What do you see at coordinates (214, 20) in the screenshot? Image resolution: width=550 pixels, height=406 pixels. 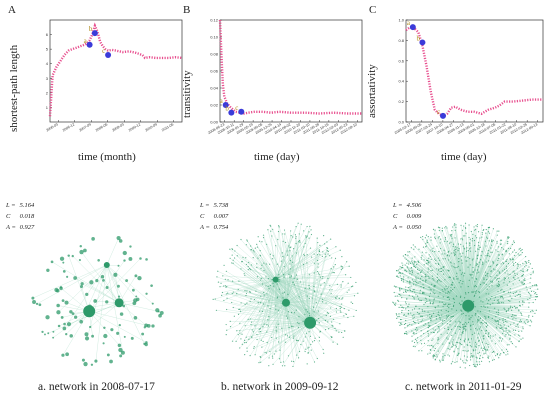 I see `y-tick-label: 0.12` at bounding box center [214, 20].